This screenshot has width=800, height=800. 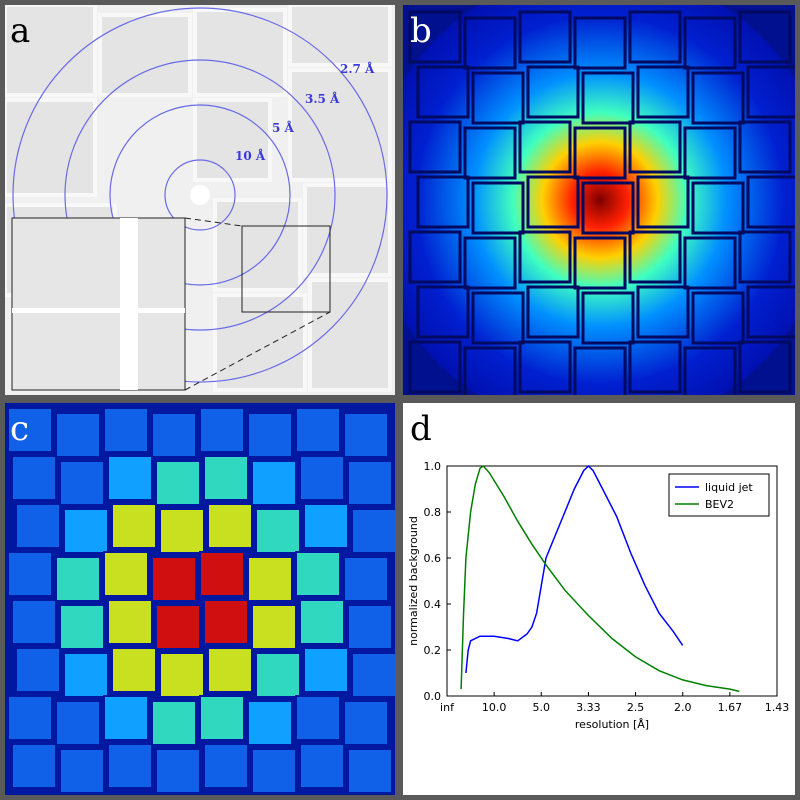 What do you see at coordinates (421, 31) in the screenshot?
I see `panel-label: b` at bounding box center [421, 31].